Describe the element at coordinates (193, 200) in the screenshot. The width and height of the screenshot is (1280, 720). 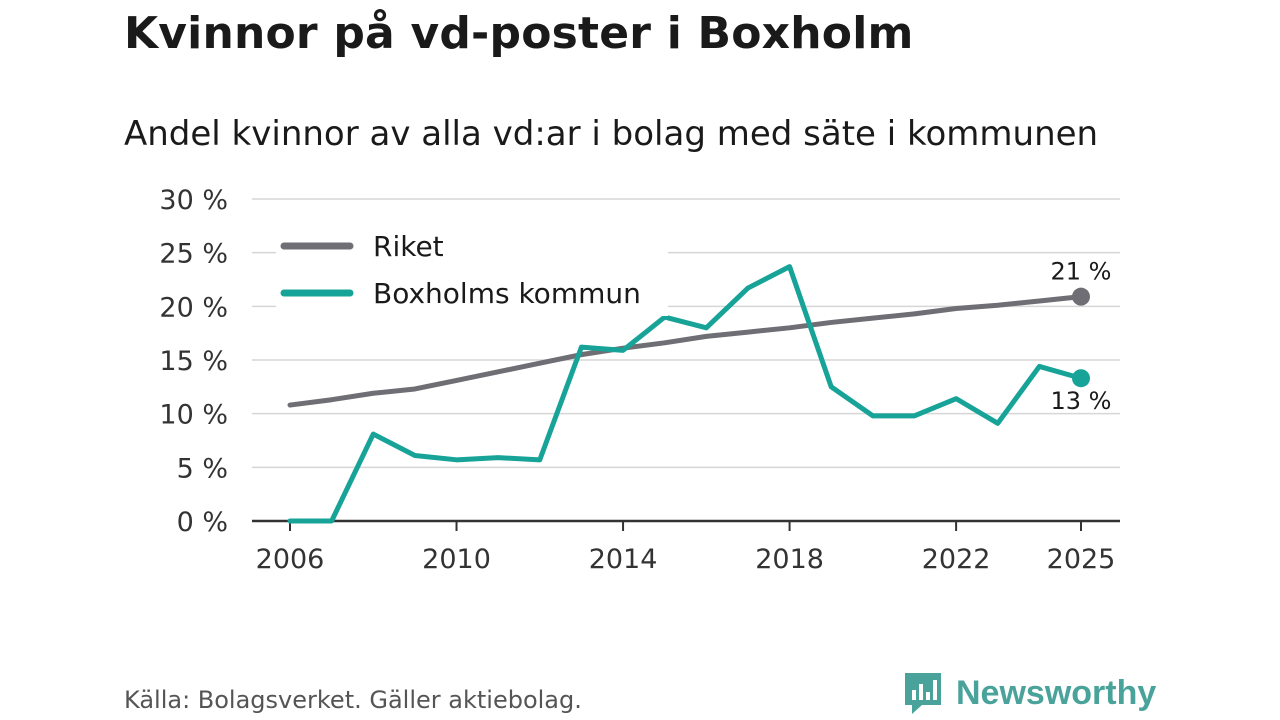
I see `y-tick-label: 30 %` at that location.